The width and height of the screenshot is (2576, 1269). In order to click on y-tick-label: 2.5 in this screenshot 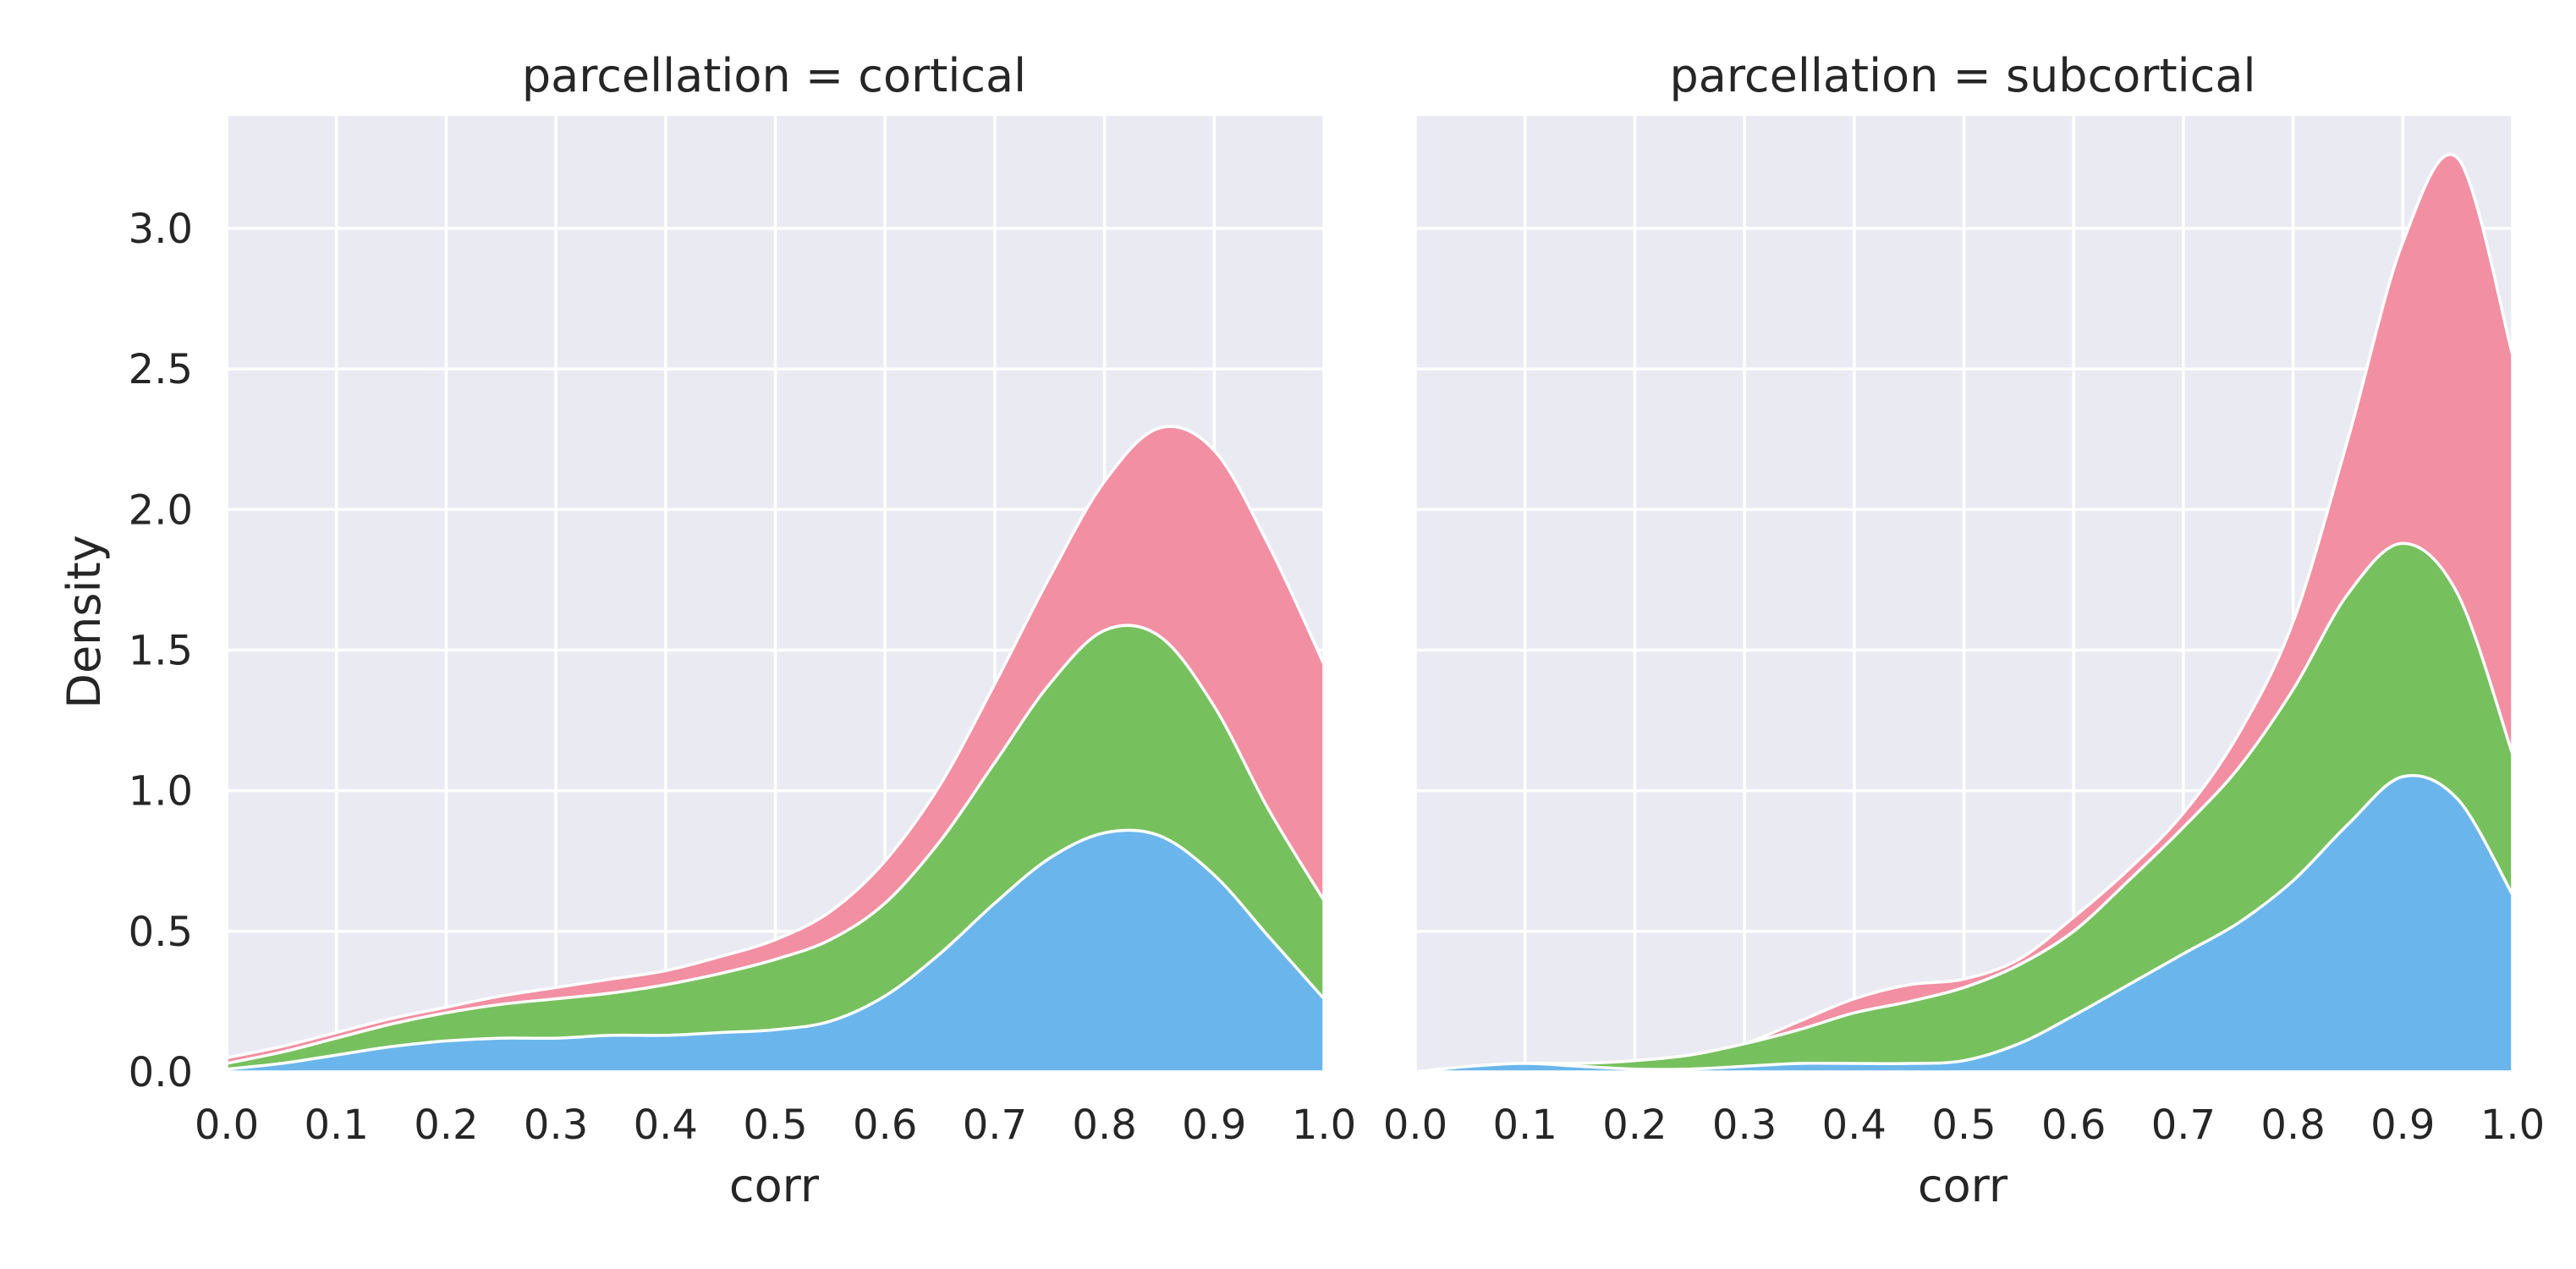, I will do `click(161, 369)`.